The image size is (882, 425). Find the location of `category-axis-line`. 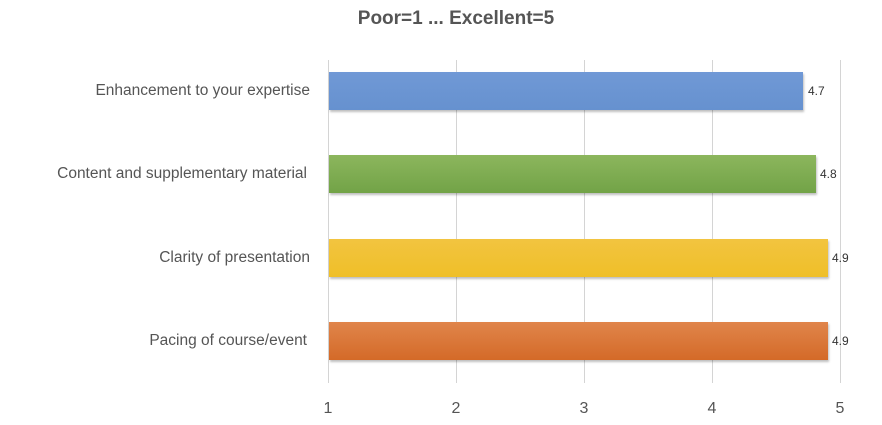

category-axis-line is located at coordinates (328, 221).